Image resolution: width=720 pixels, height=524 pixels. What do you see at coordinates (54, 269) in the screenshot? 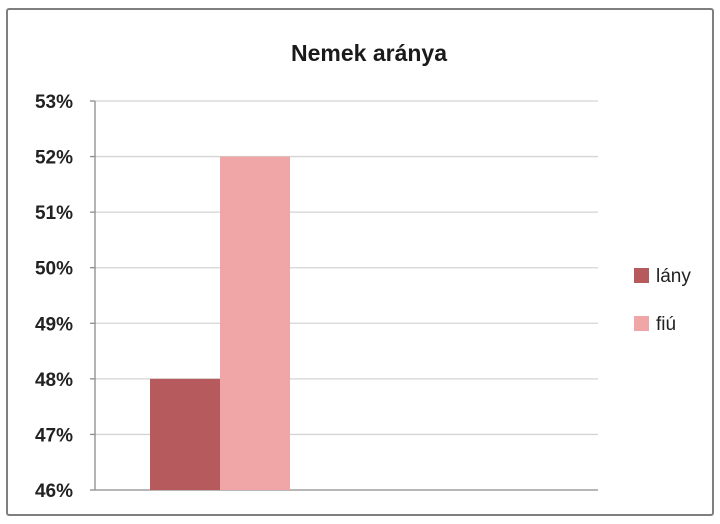
I see `y-tick-label: 50%` at bounding box center [54, 269].